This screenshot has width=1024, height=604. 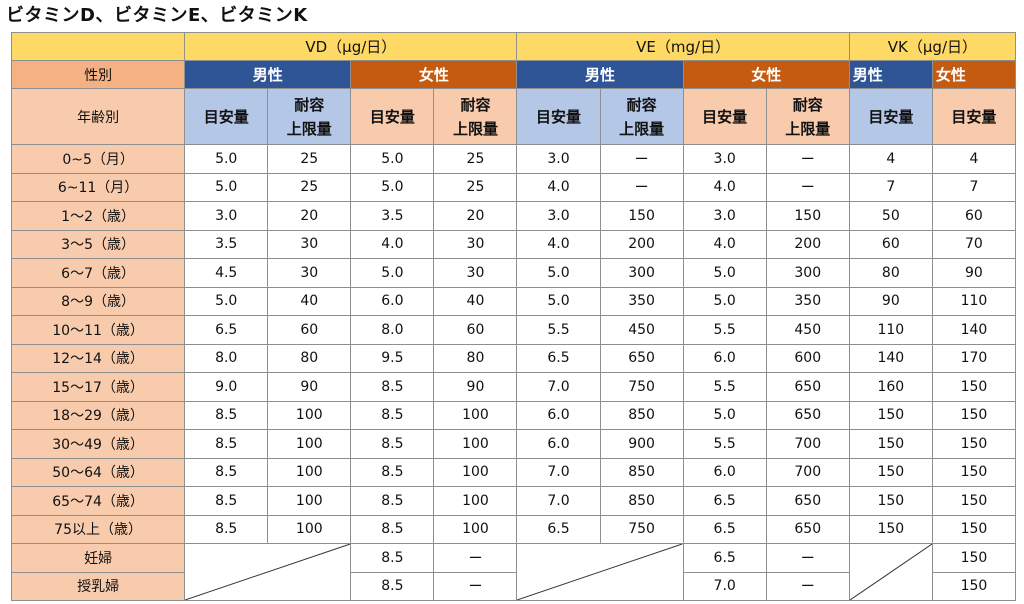 What do you see at coordinates (641, 244) in the screenshot?
I see `value-cell: 200` at bounding box center [641, 244].